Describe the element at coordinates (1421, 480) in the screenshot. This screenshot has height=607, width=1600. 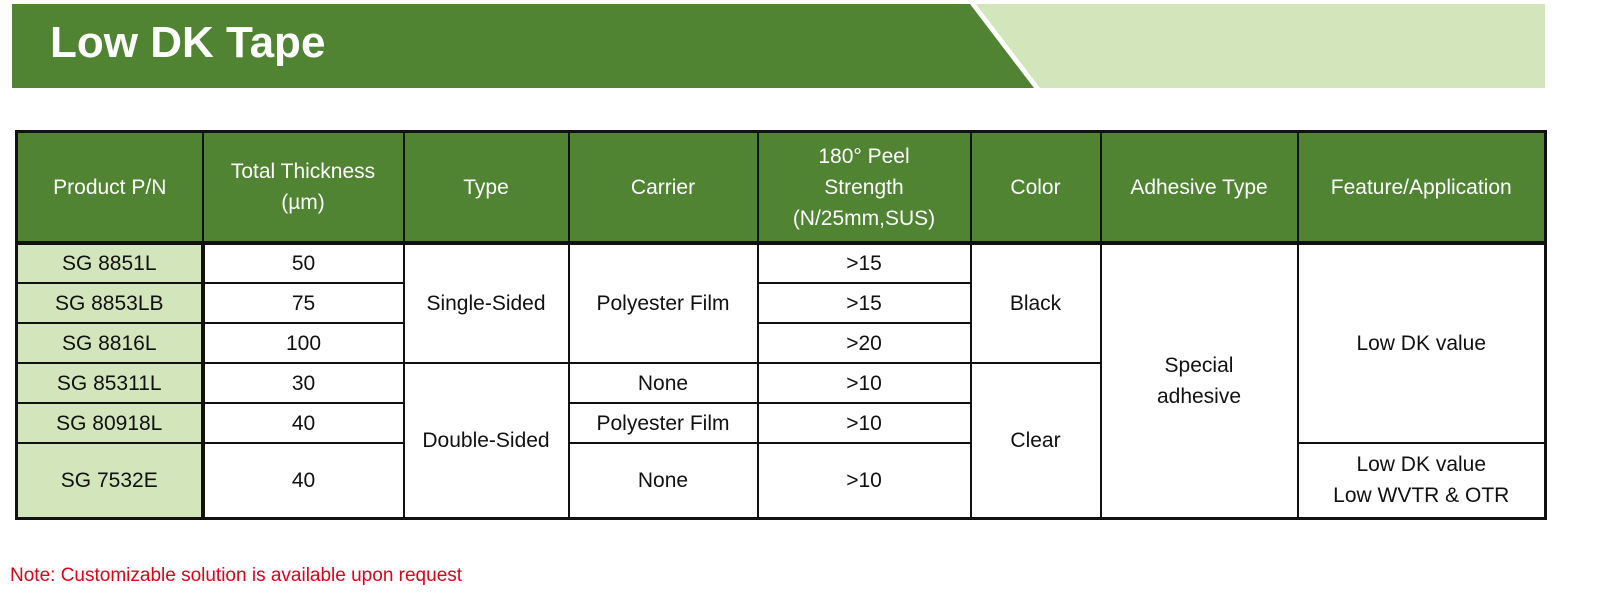
I see `cell-feature: Low DK value Low WVTR & OTR` at that location.